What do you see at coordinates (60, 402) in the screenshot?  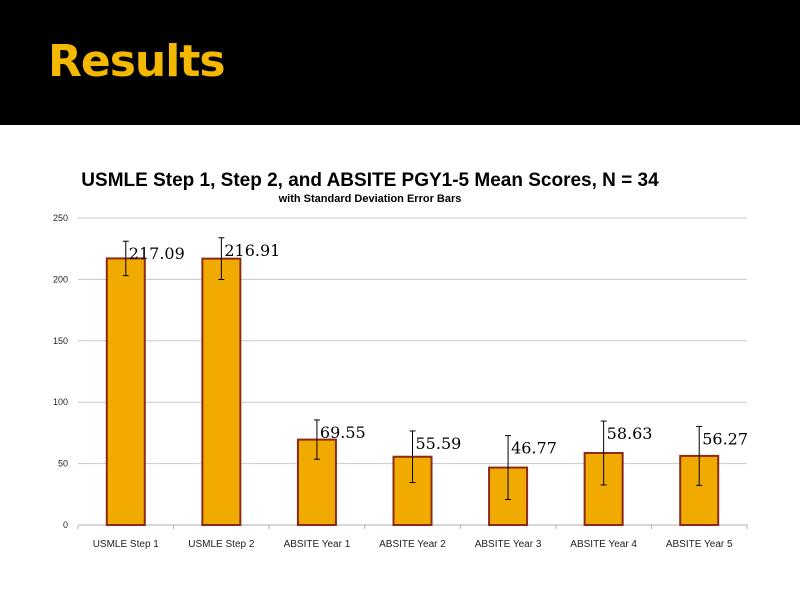 I see `y-tick-label: 100` at bounding box center [60, 402].